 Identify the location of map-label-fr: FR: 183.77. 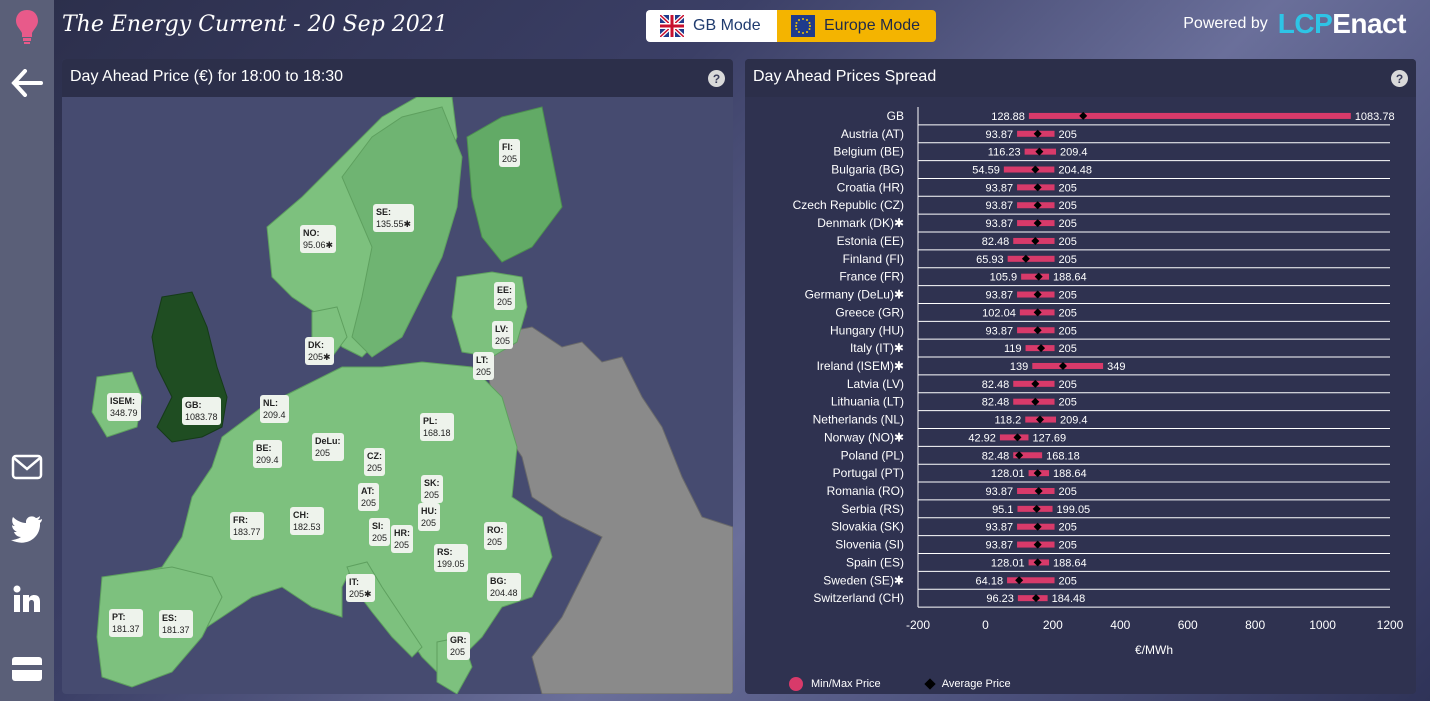
(247, 526).